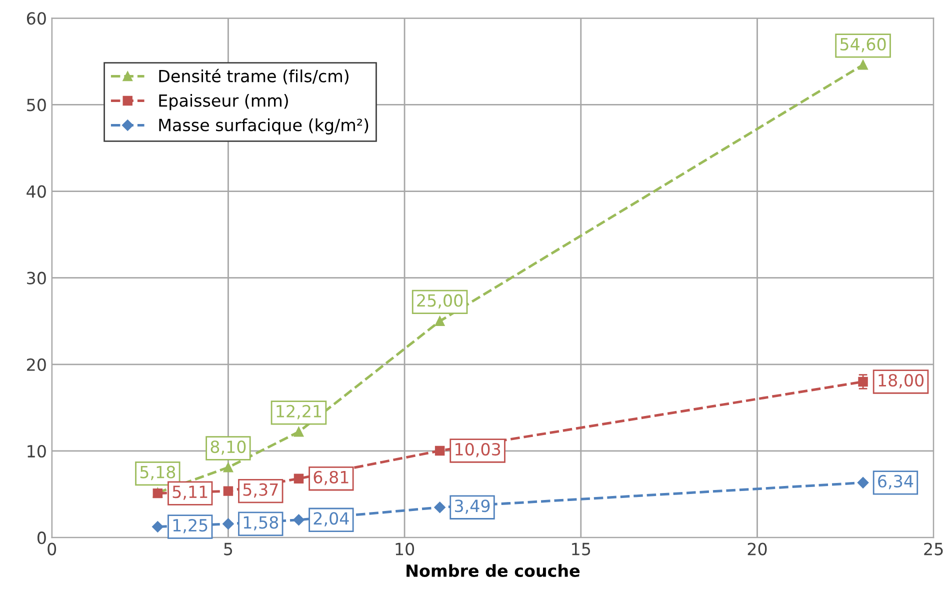  Describe the element at coordinates (190, 526) in the screenshot. I see `data-label: 1,25` at that location.